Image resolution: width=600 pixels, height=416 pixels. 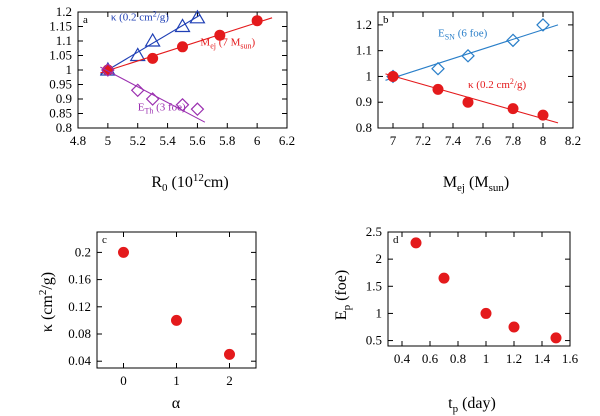 What do you see at coordinates (570, 358) in the screenshot?
I see `x-tick-label: 1.6` at bounding box center [570, 358].